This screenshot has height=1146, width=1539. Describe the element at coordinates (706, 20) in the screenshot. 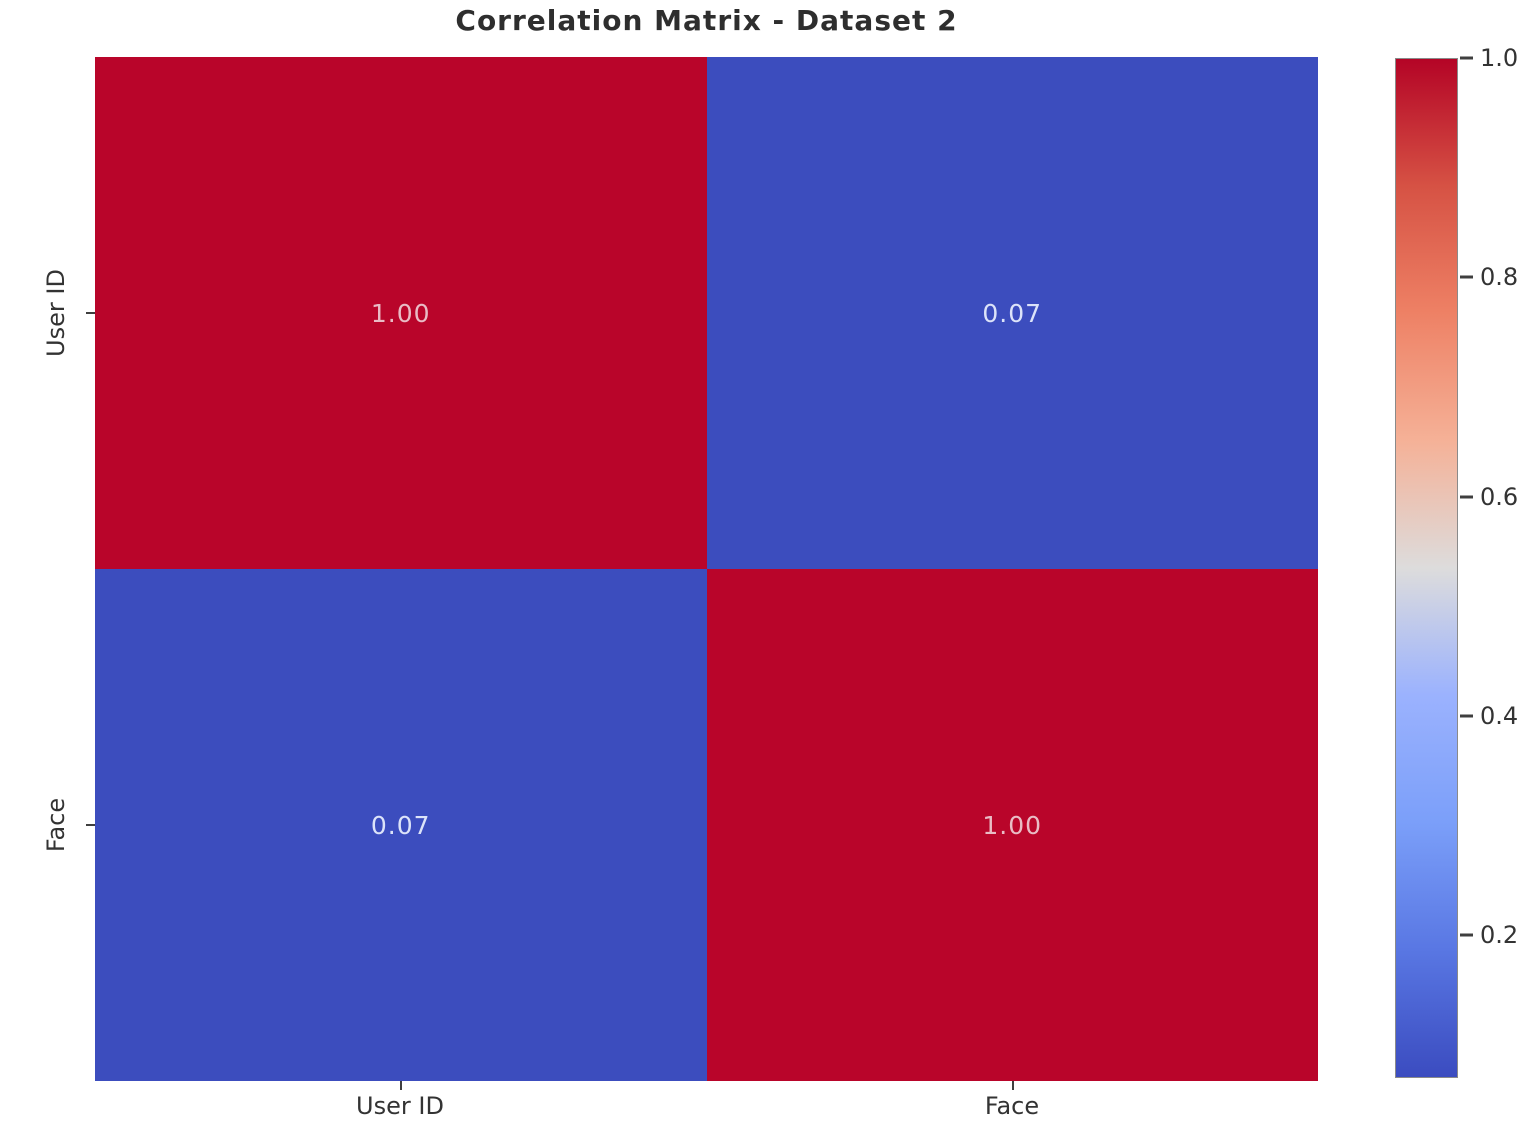

I see `chart-title: Correlation Matrix - Dataset 2` at that location.